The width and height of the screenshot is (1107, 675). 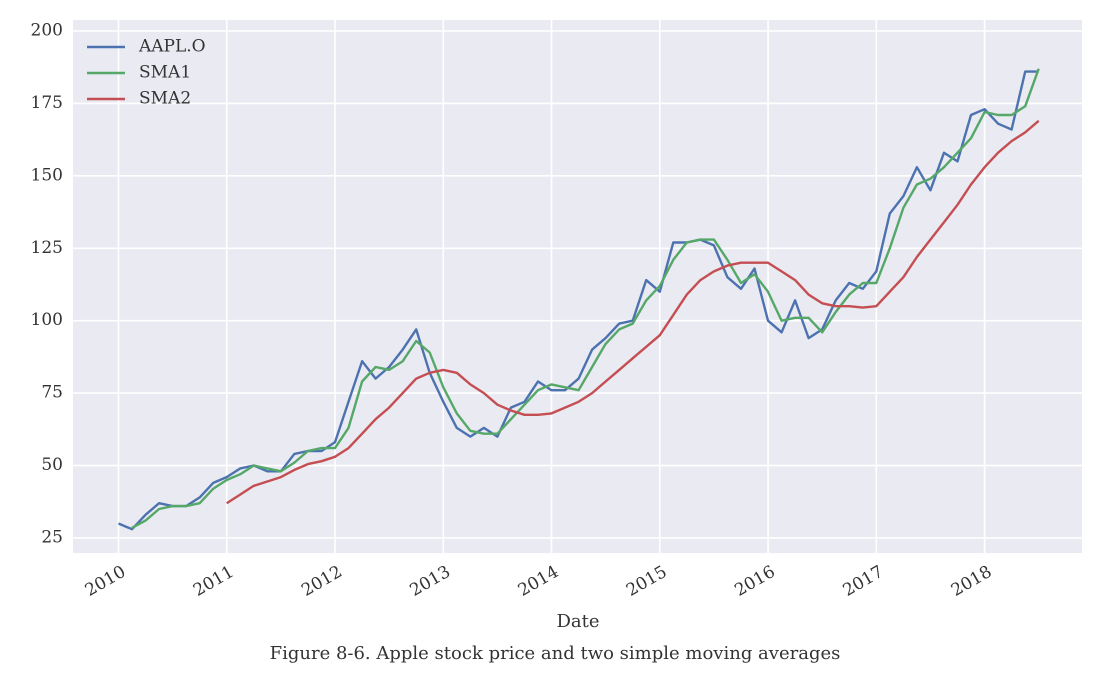 What do you see at coordinates (538, 581) in the screenshot?
I see `x-tick-label: 2014` at bounding box center [538, 581].